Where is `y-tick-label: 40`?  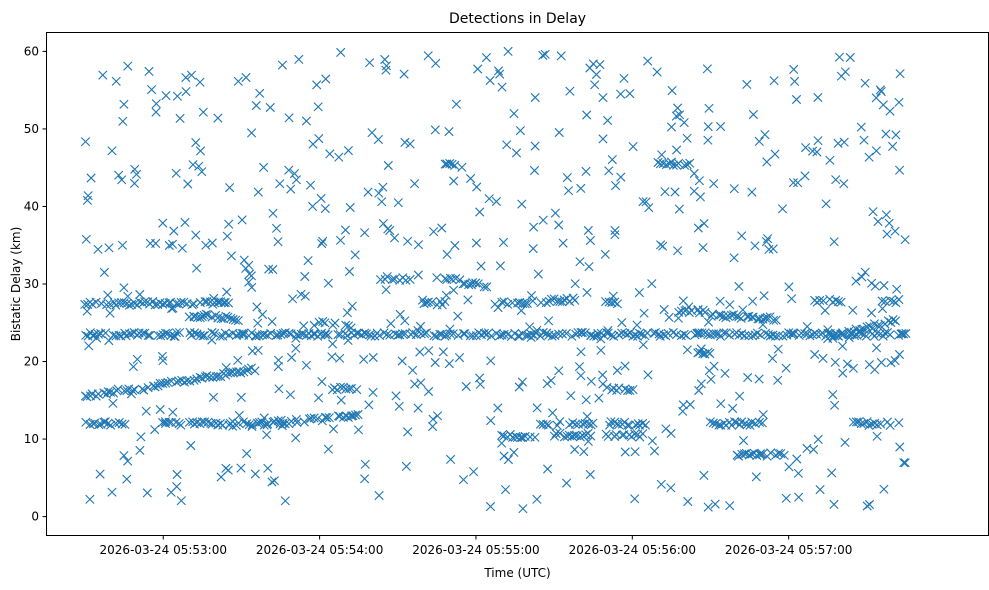
y-tick-label: 40 is located at coordinates (31, 206).